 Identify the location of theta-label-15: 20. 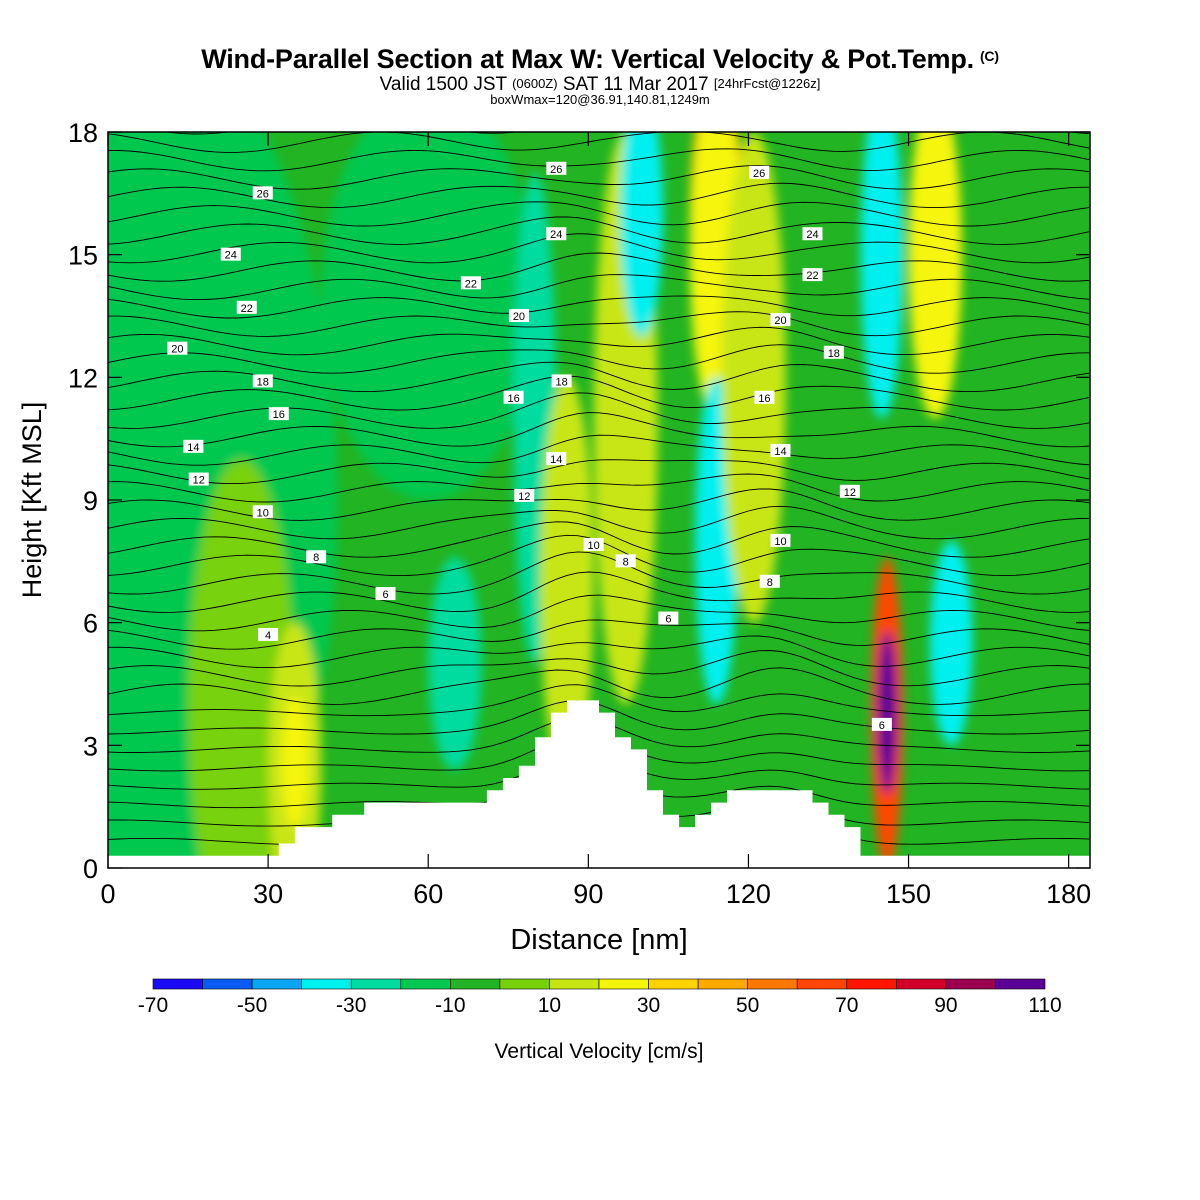
(519, 317).